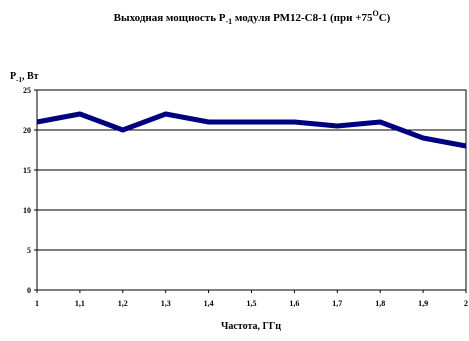 The height and width of the screenshot is (341, 469). I want to click on y-tick-label: 25, so click(27, 90).